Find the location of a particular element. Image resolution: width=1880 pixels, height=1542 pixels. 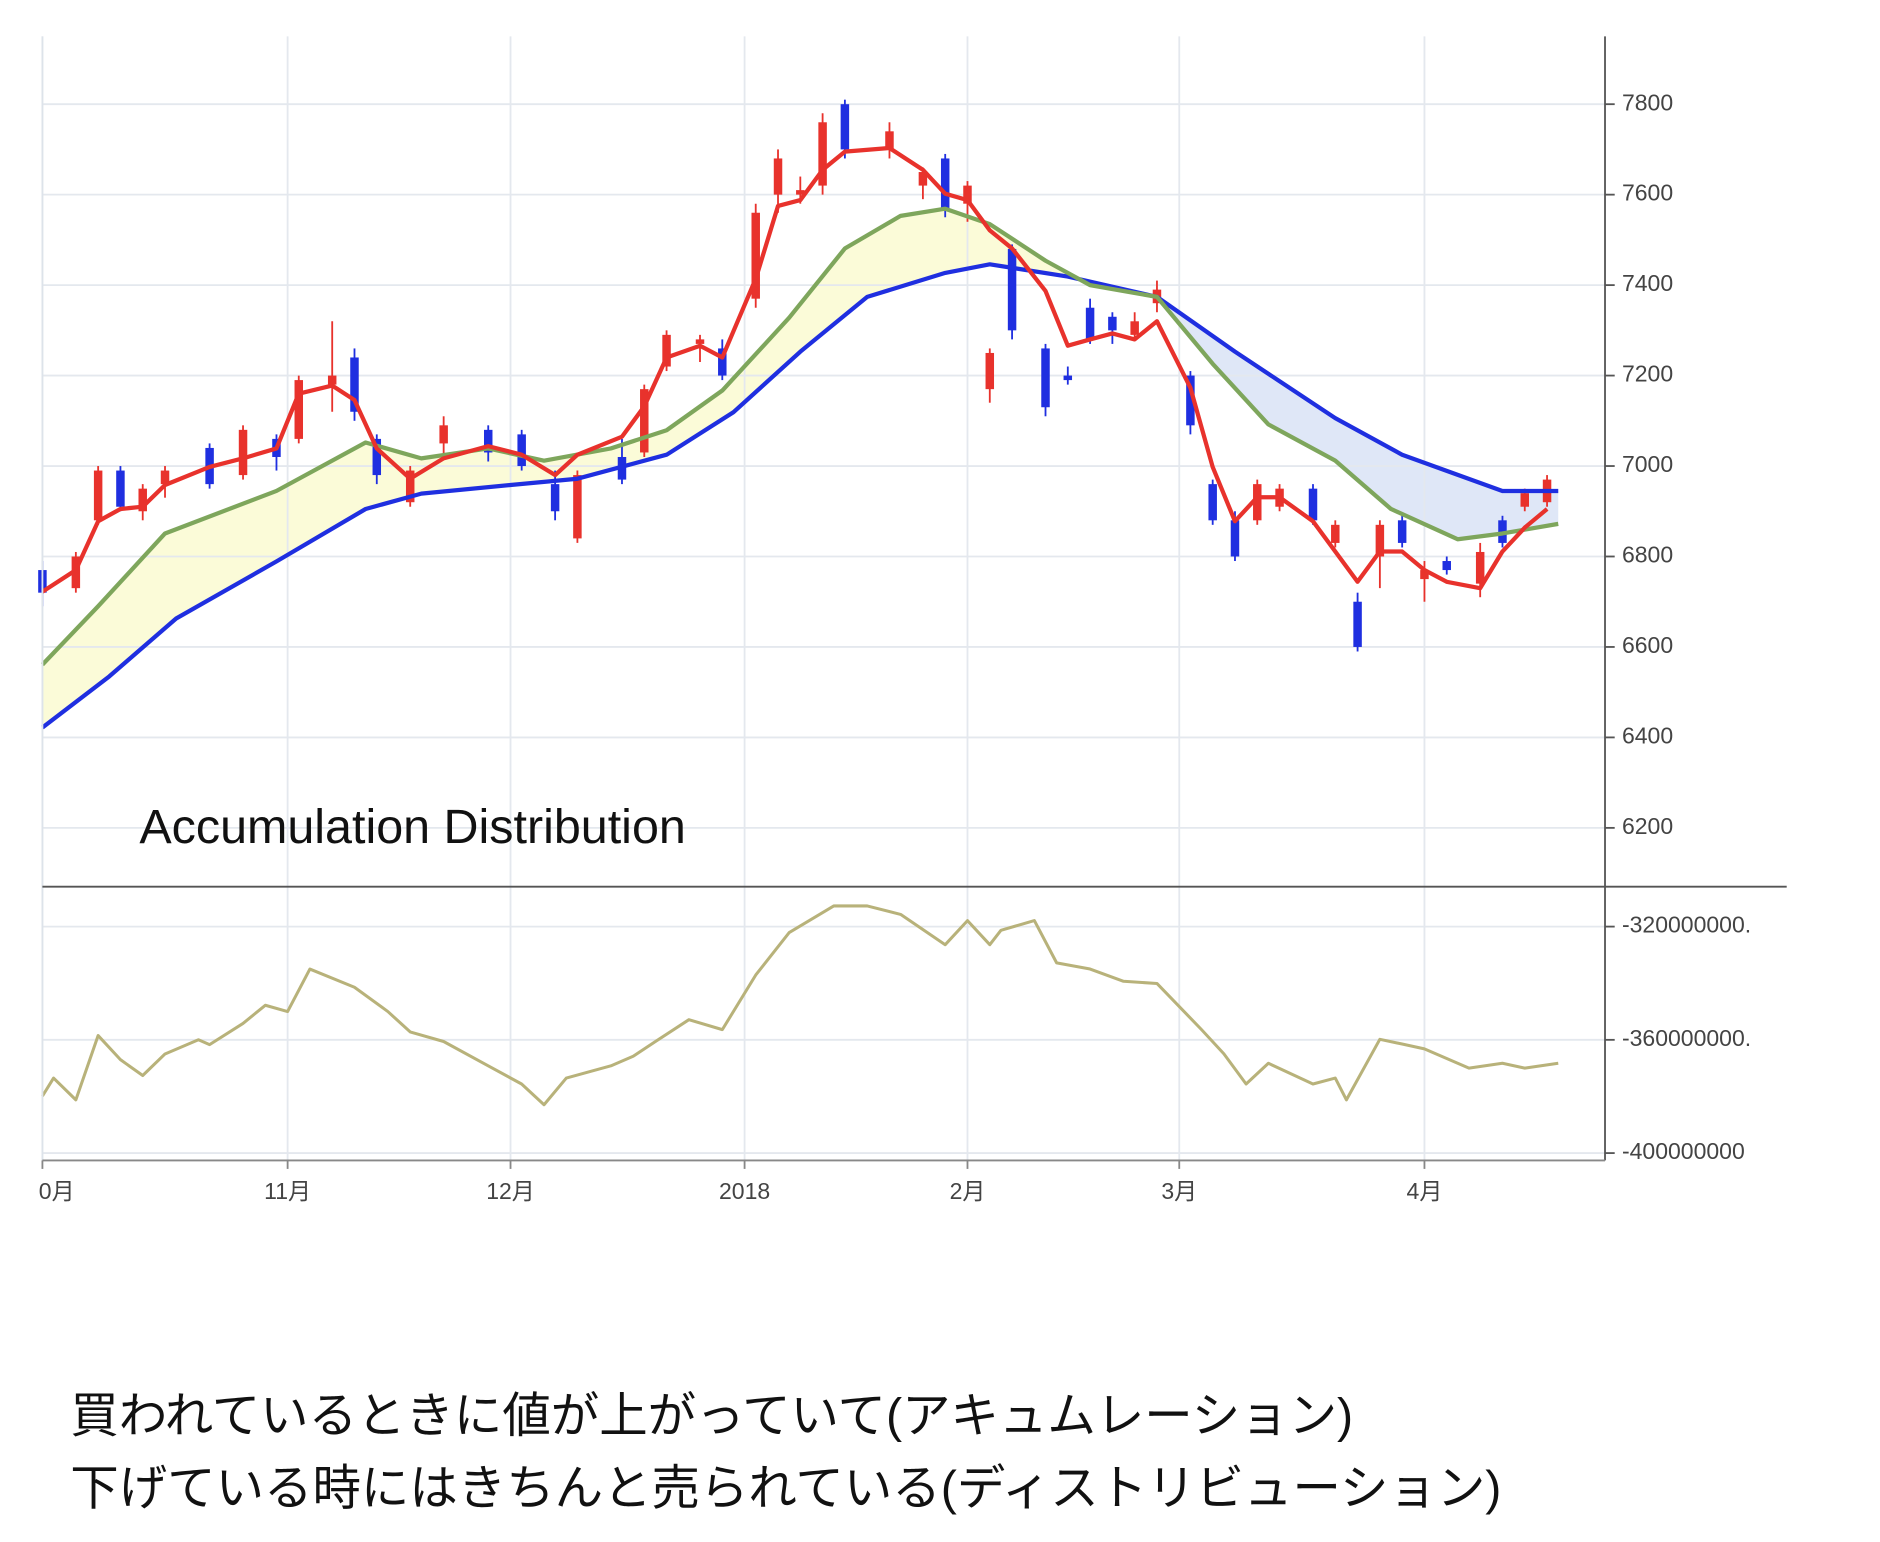

y-tick-label: 7400 is located at coordinates (1647, 283).